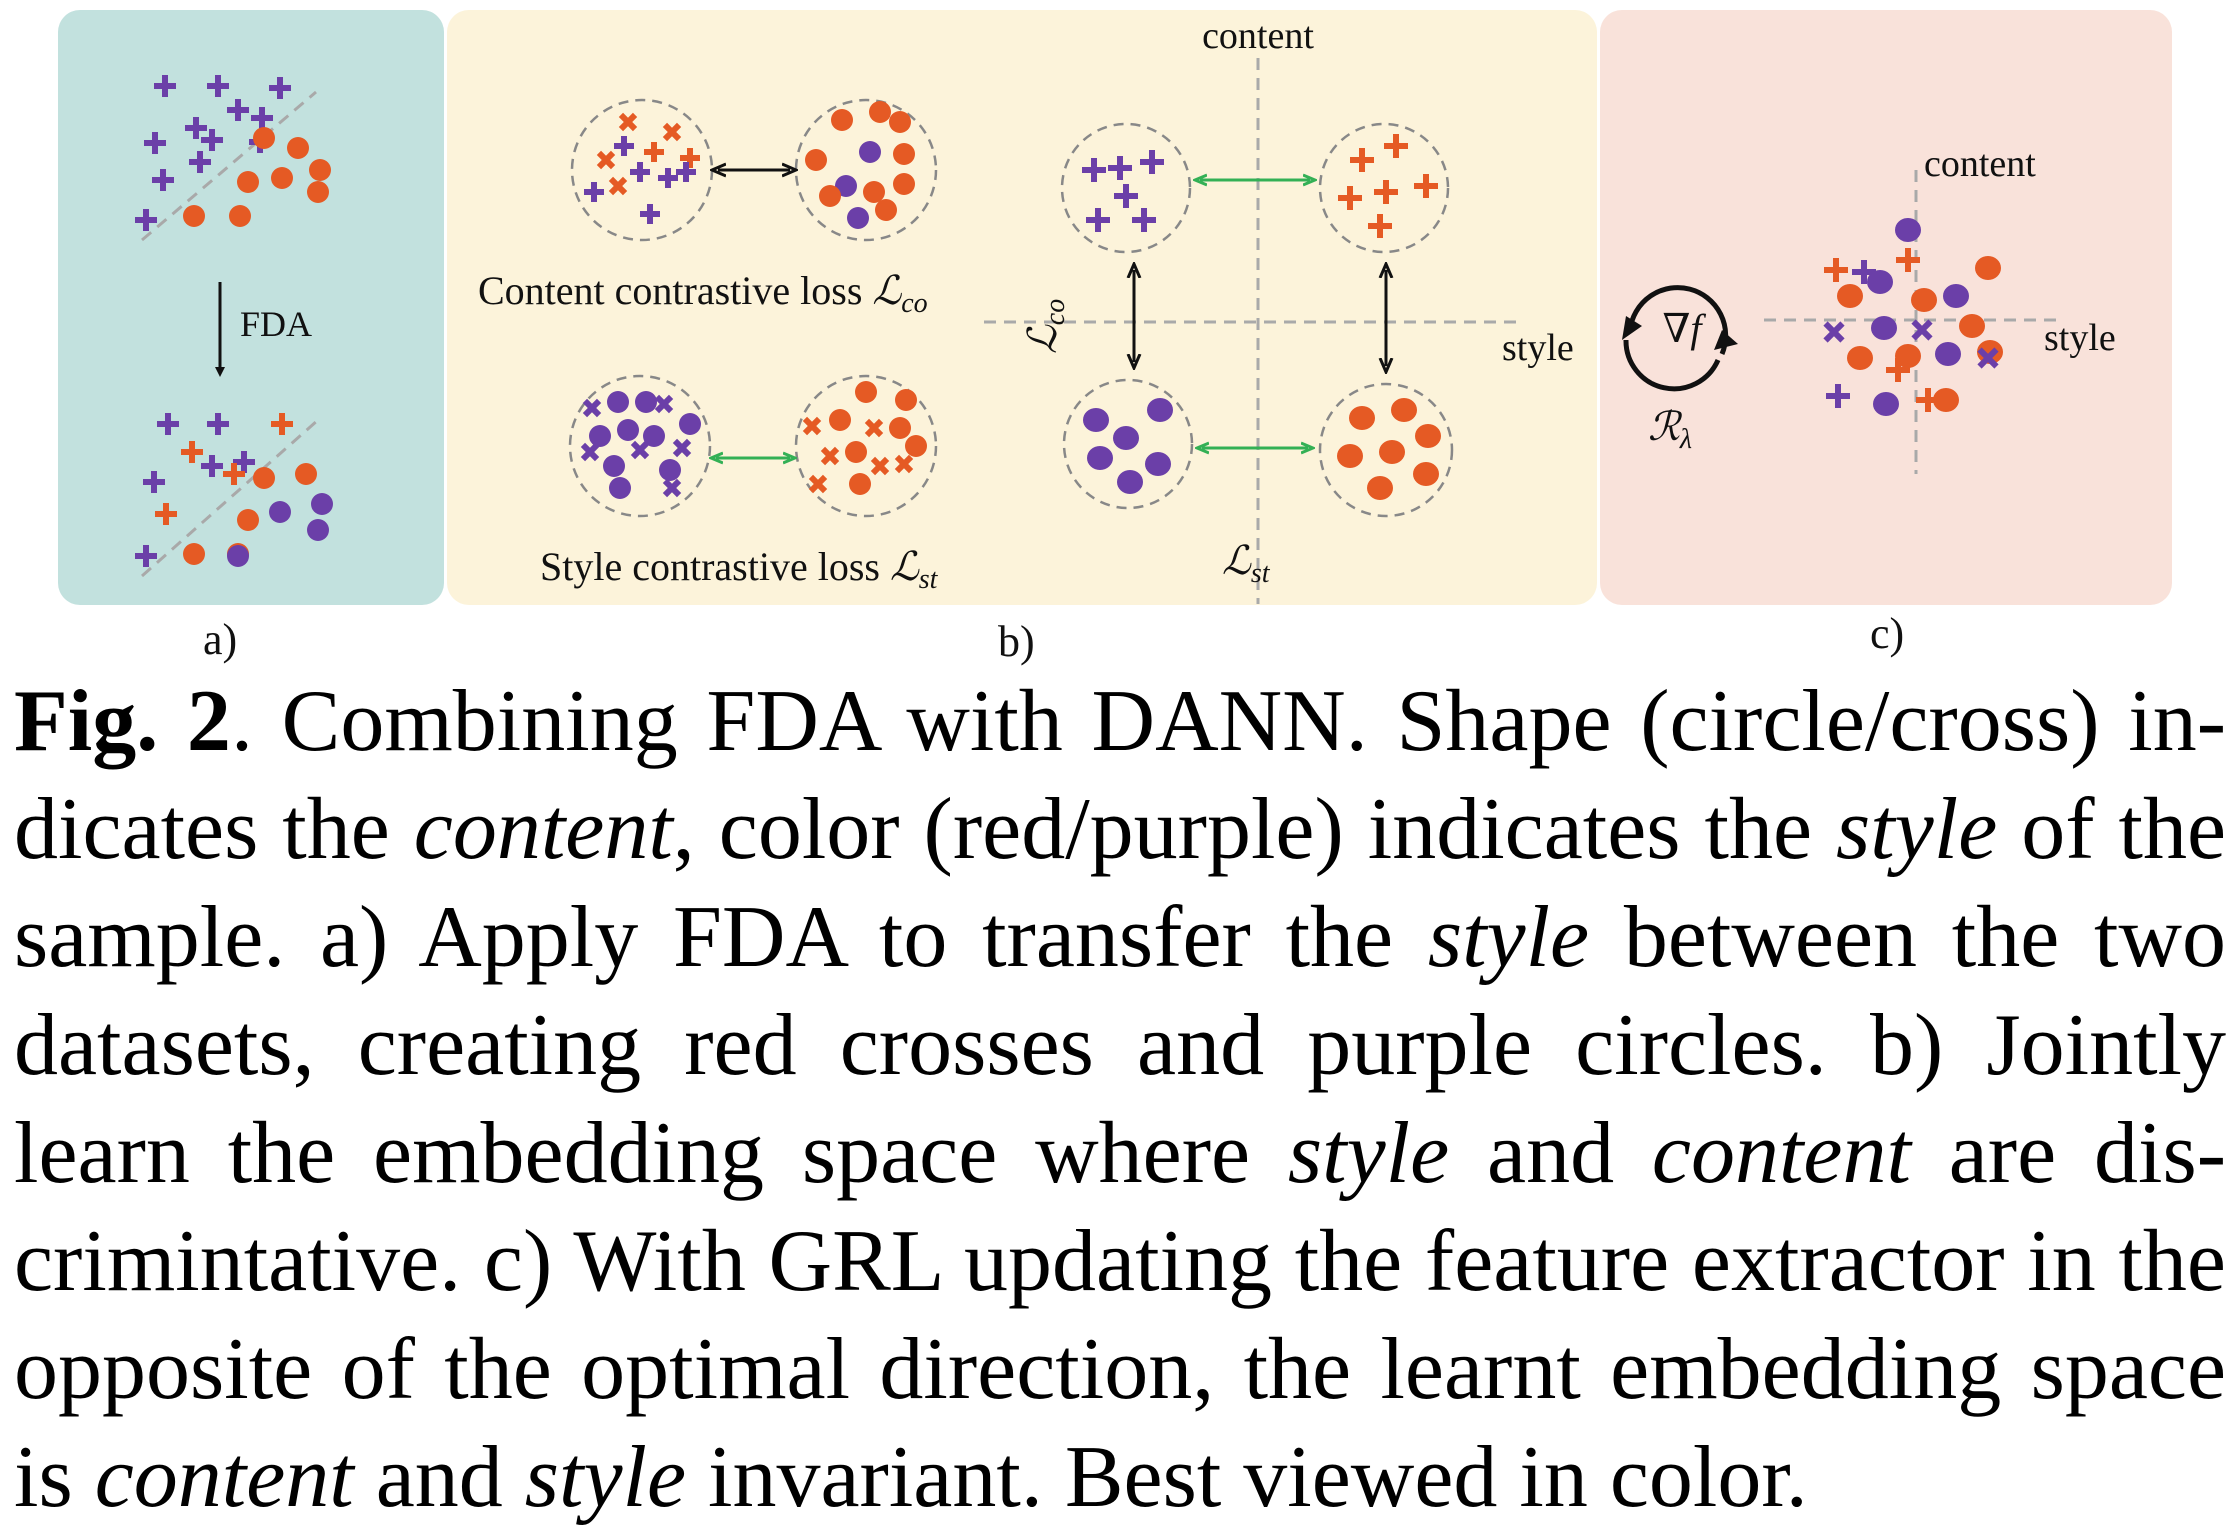 Image resolution: width=2240 pixels, height=1532 pixels. What do you see at coordinates (122, 721) in the screenshot?
I see `caption-fig-label: Fig. 2` at bounding box center [122, 721].